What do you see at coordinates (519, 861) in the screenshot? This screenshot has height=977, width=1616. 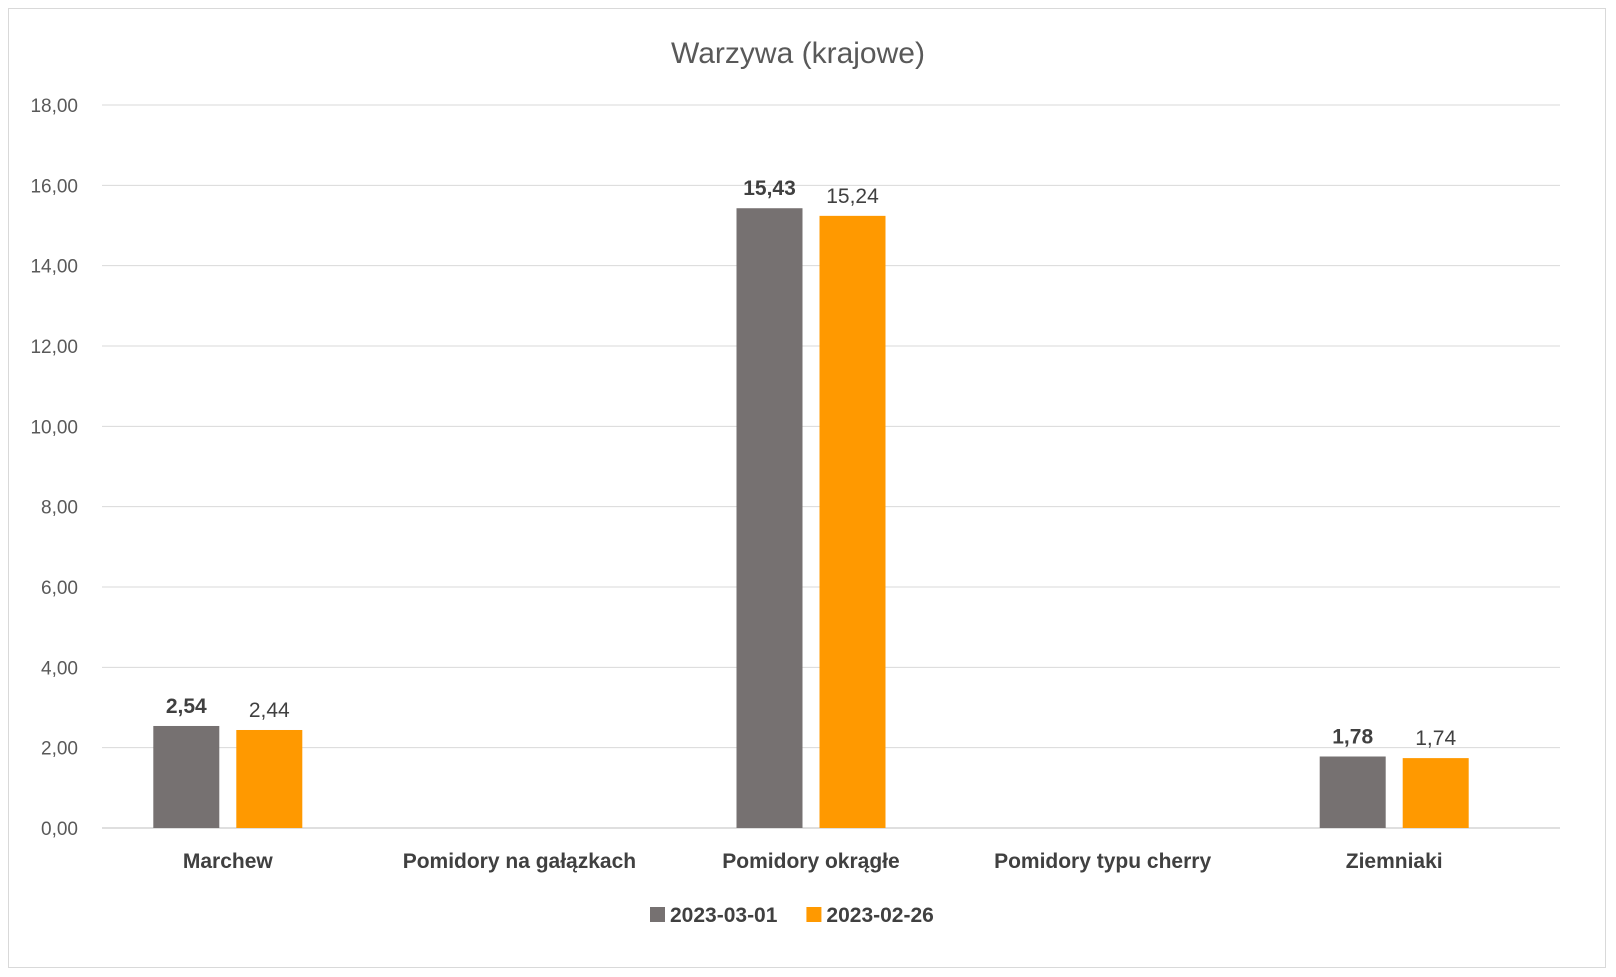 I see `x-category-label: Pomidory na gałązkach` at bounding box center [519, 861].